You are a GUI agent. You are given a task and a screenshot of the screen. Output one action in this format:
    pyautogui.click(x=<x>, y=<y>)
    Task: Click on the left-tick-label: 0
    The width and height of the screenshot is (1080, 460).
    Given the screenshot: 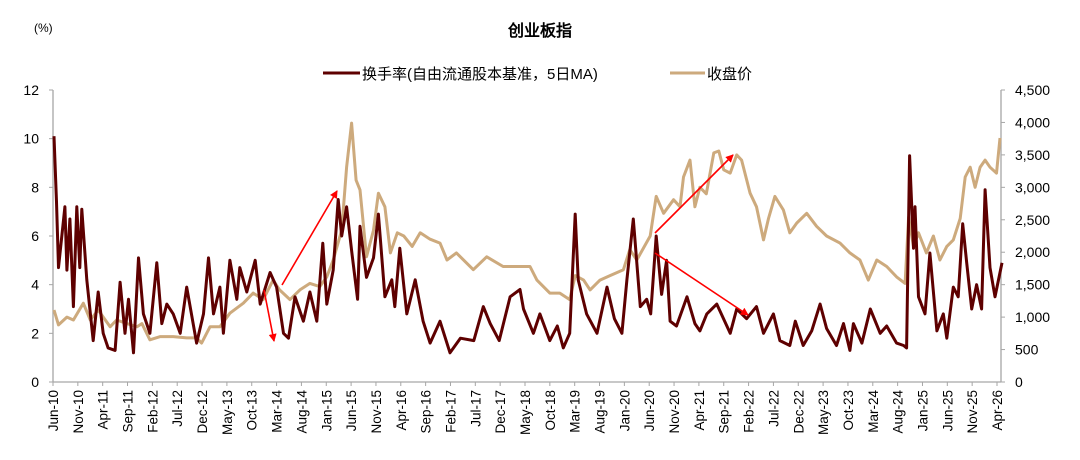 What is the action you would take?
    pyautogui.click(x=35, y=382)
    